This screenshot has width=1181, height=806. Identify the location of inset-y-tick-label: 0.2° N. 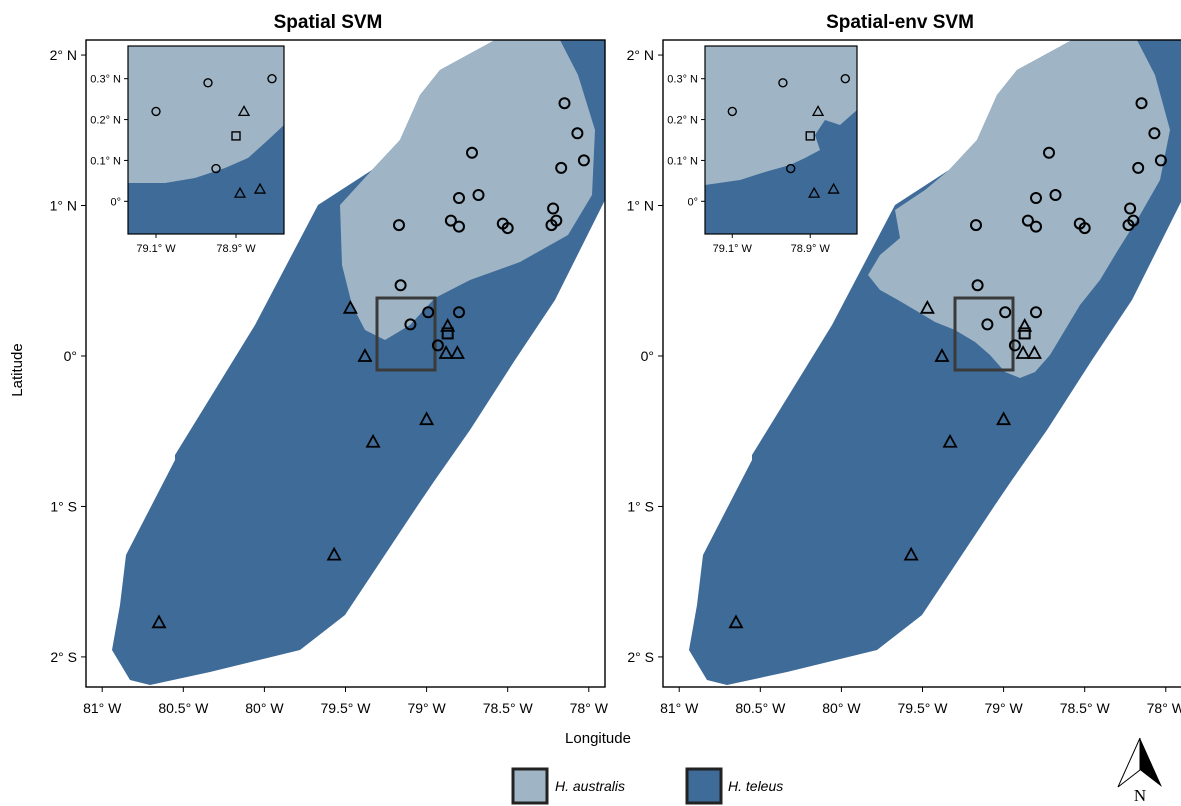
(682, 121).